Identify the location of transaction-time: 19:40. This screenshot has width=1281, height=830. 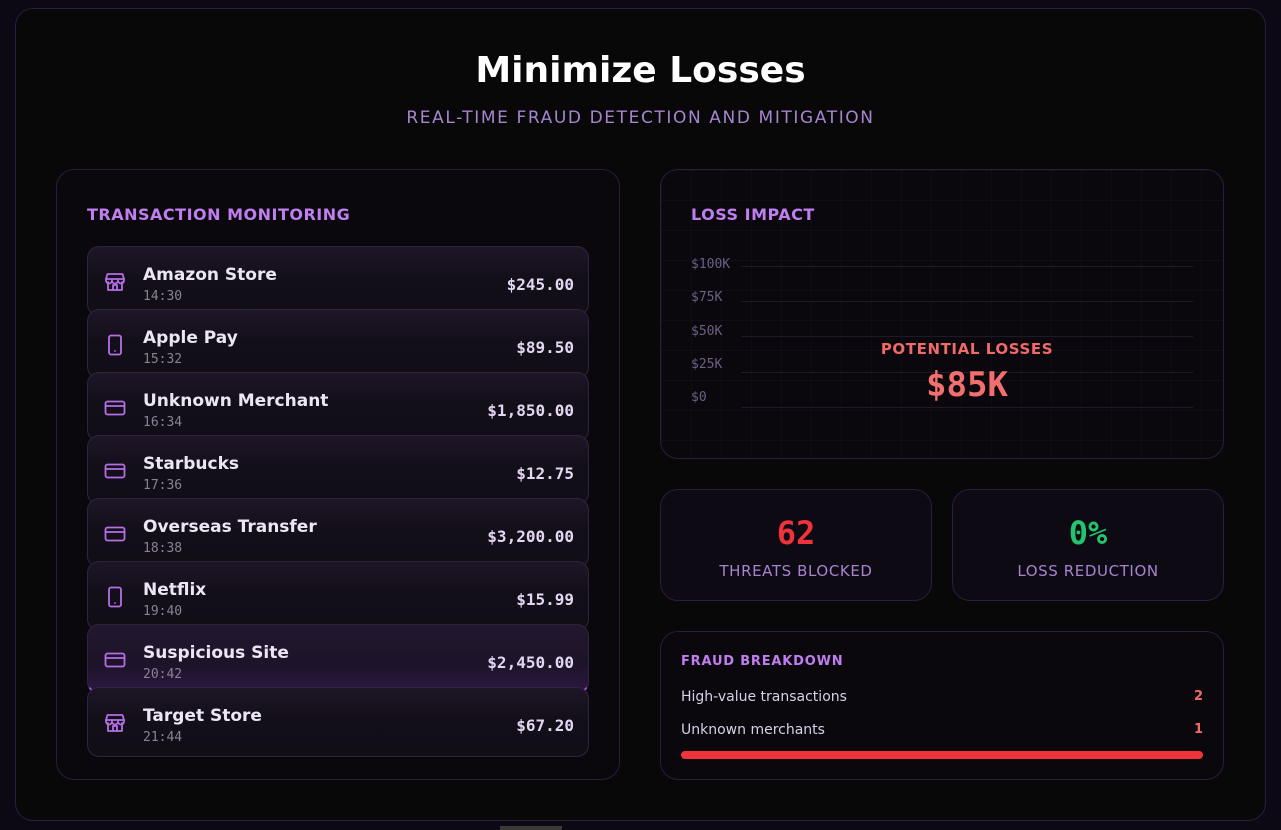
(163, 611).